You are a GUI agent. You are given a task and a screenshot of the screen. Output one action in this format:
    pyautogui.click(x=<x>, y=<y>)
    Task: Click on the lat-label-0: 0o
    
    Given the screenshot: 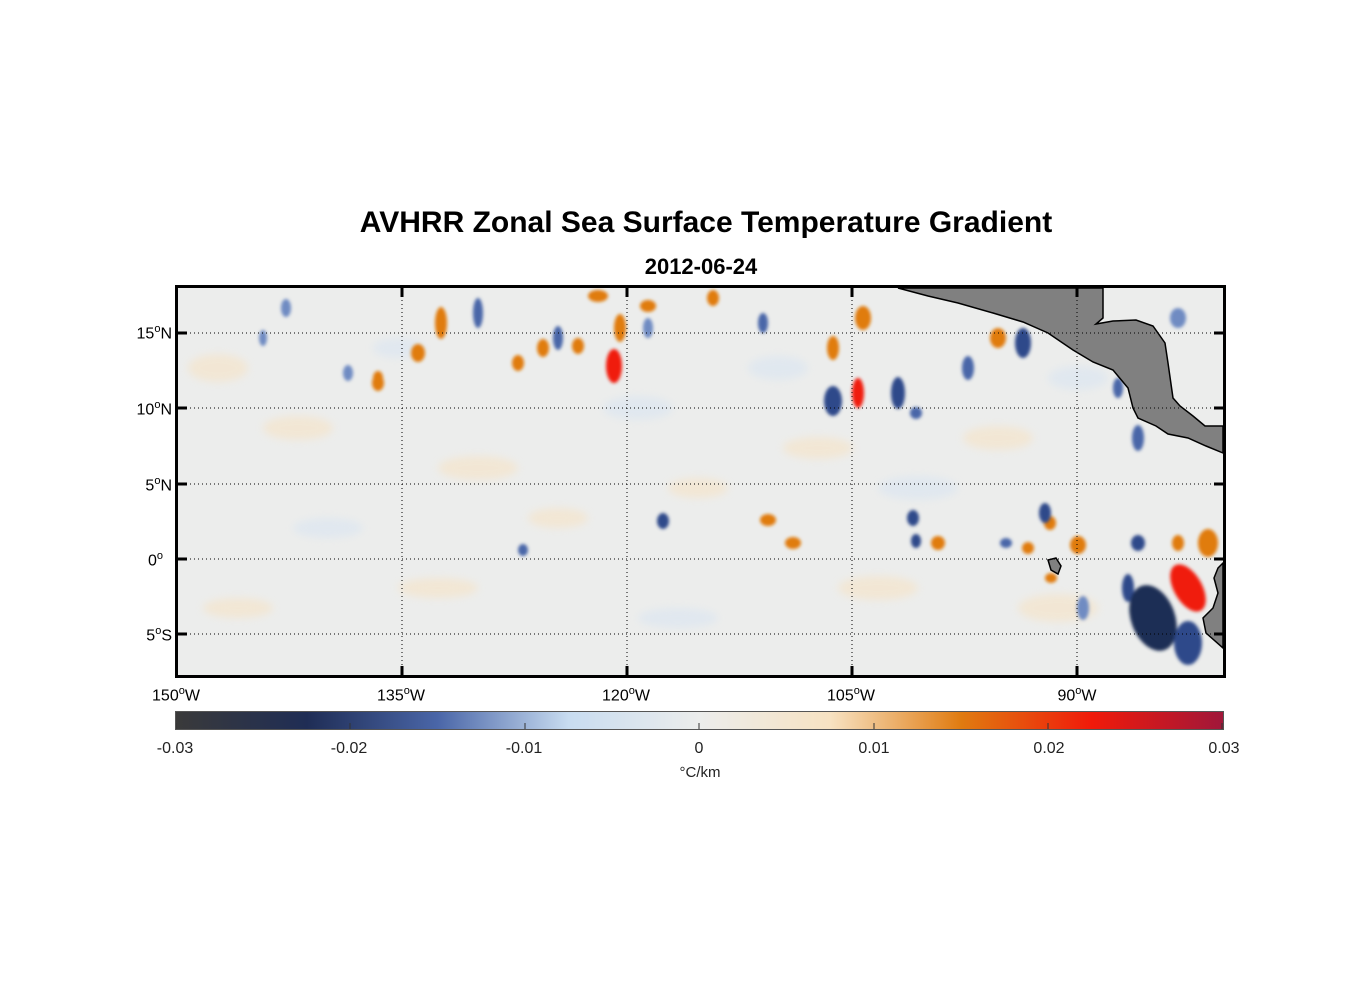 What is the action you would take?
    pyautogui.click(x=155, y=560)
    